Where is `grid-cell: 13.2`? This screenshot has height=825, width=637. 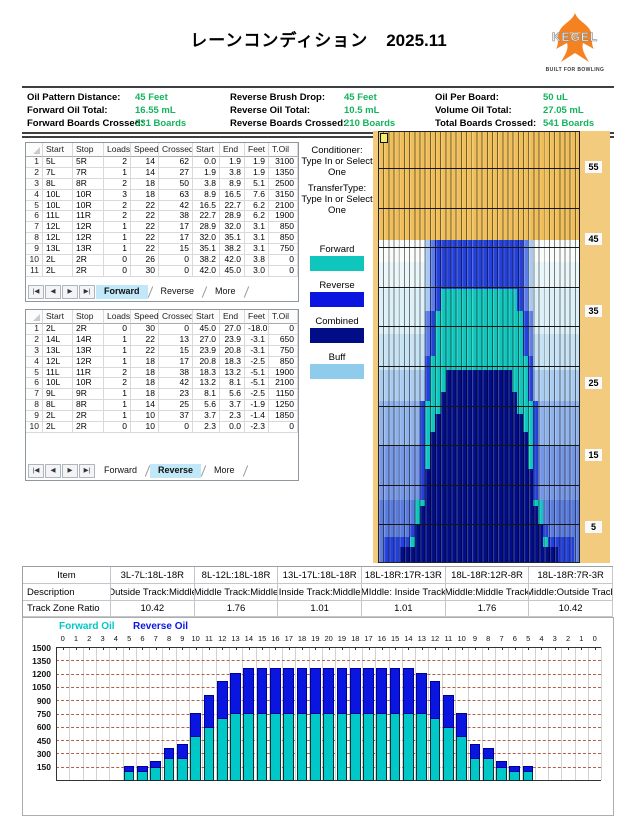
grid-cell: 13.2 is located at coordinates (232, 373).